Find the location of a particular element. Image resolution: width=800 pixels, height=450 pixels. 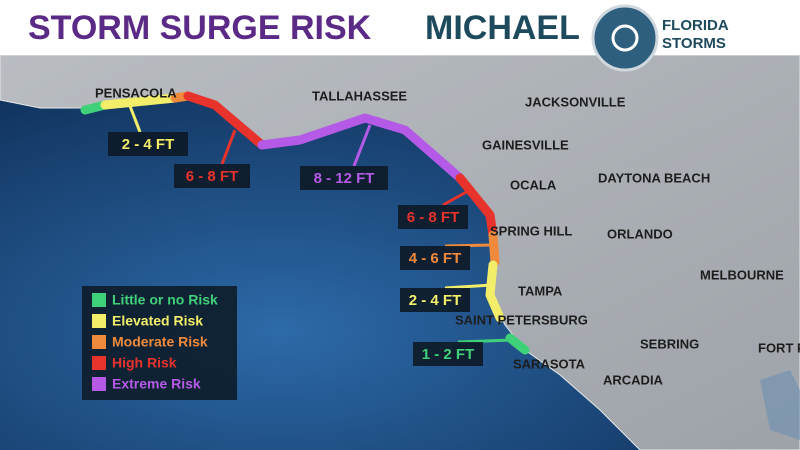

surge-label: 1 - 2 FT is located at coordinates (448, 354).